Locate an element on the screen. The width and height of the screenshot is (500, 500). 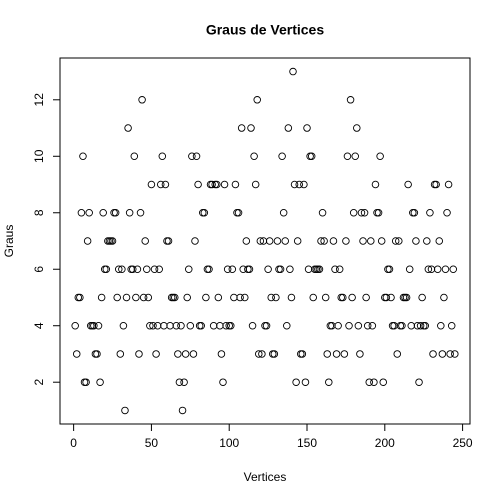
y-tick-label: 12 is located at coordinates (39, 100).